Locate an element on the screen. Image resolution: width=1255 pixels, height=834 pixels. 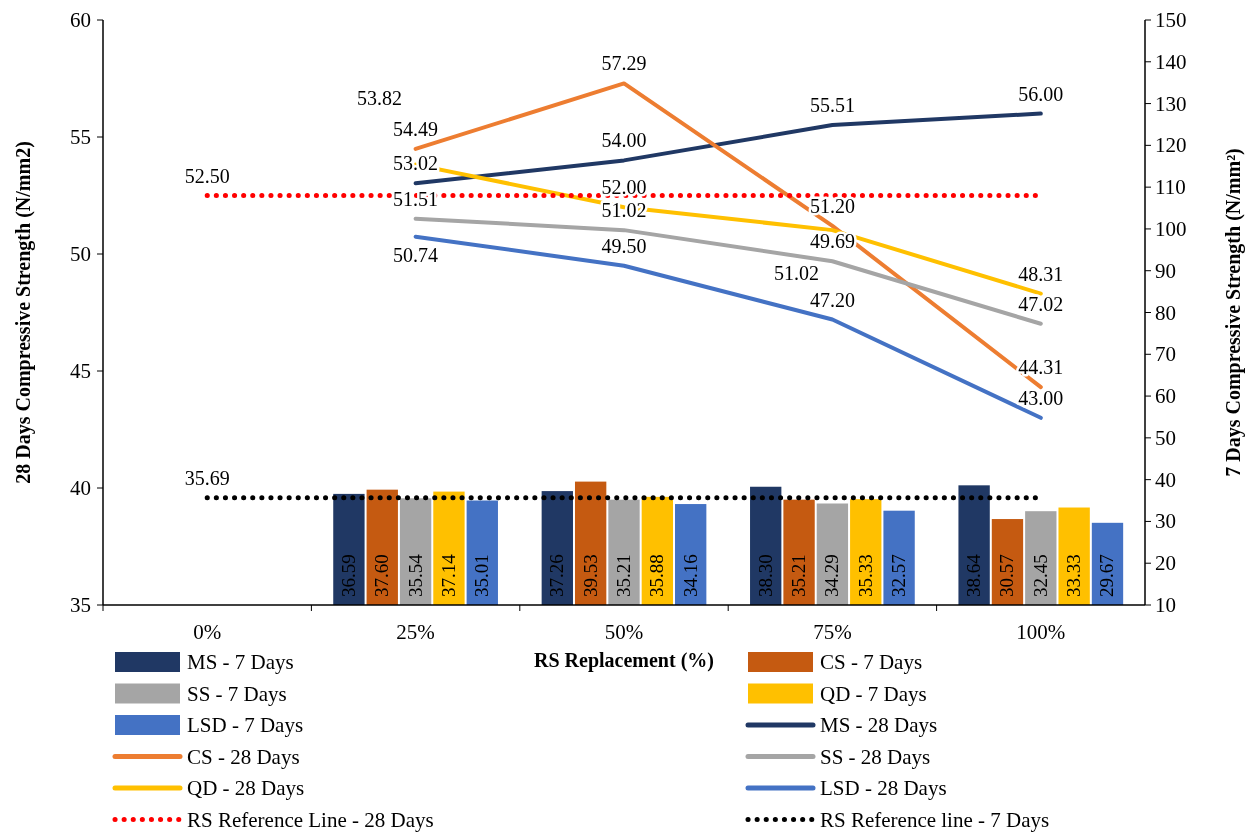
data-label: 33.33 is located at coordinates (1074, 575).